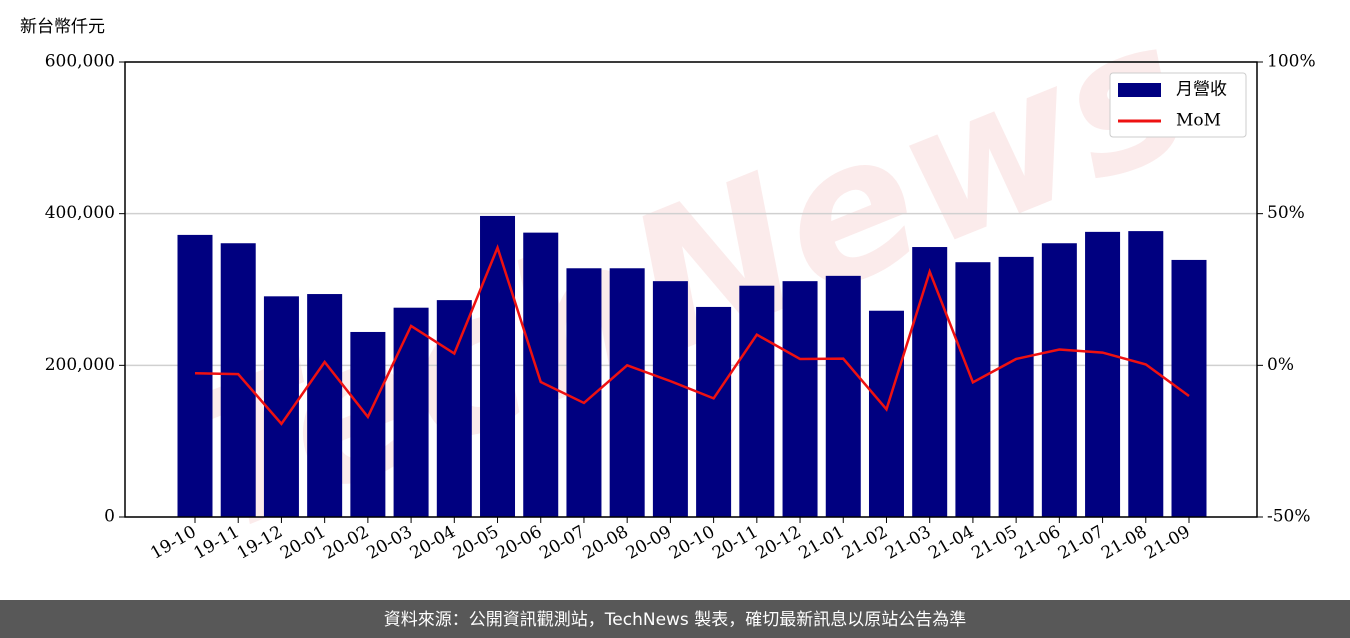 This screenshot has width=1350, height=638. Describe the element at coordinates (1280, 365) in the screenshot. I see `y2-tick-label: 0%` at that location.